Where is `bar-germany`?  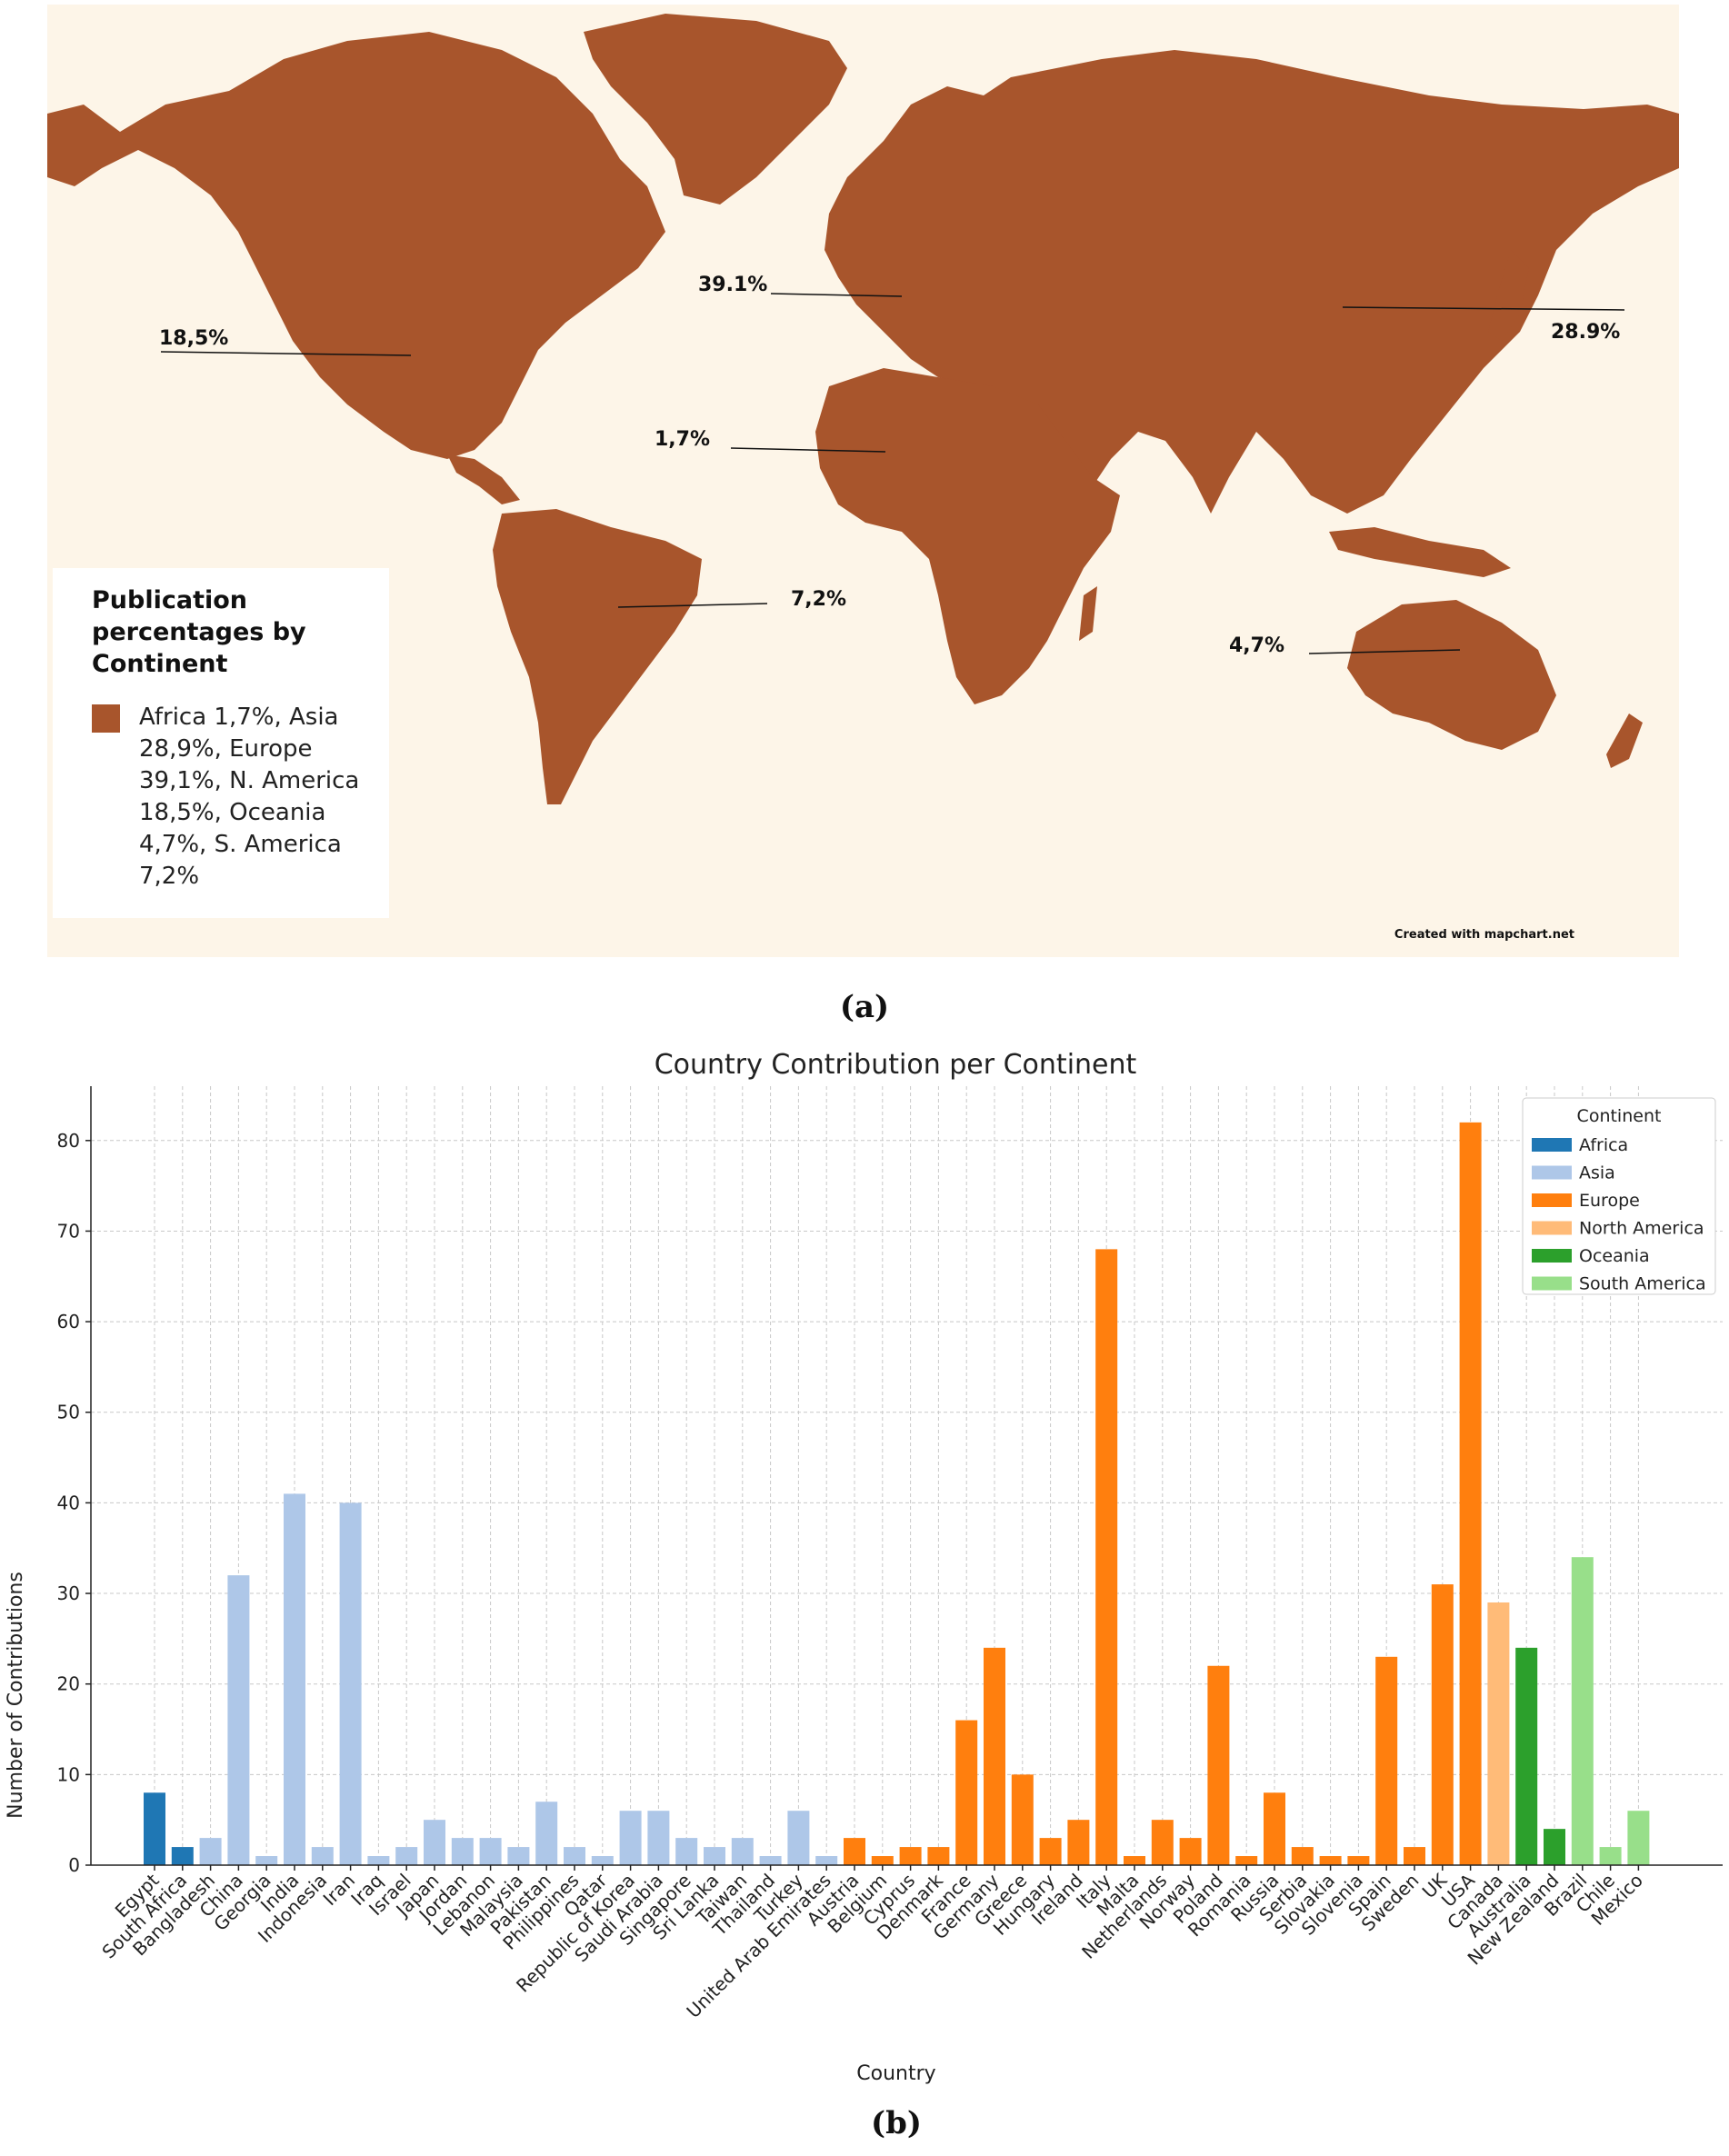
bar-germany is located at coordinates (994, 1756).